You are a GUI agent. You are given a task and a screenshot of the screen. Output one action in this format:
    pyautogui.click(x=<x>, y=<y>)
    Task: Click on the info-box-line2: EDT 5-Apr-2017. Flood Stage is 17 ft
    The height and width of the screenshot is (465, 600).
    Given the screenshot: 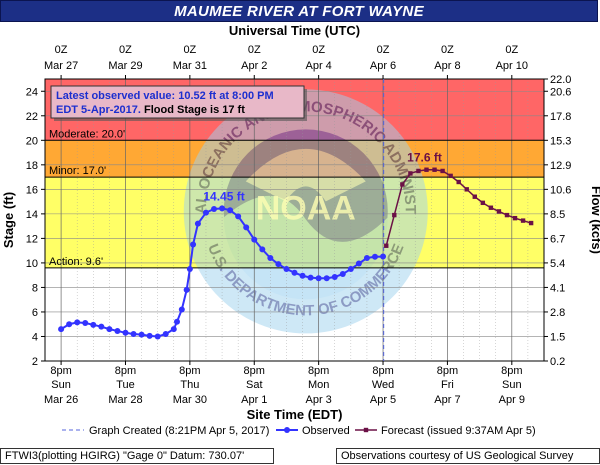 What is the action you would take?
    pyautogui.click(x=150, y=110)
    